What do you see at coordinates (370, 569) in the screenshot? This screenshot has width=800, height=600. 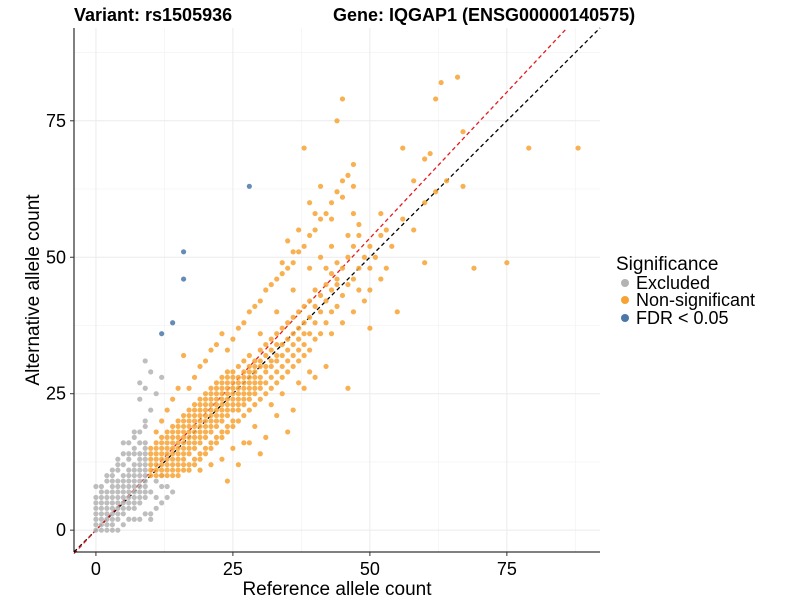 I see `x-tick-label: 50` at bounding box center [370, 569].